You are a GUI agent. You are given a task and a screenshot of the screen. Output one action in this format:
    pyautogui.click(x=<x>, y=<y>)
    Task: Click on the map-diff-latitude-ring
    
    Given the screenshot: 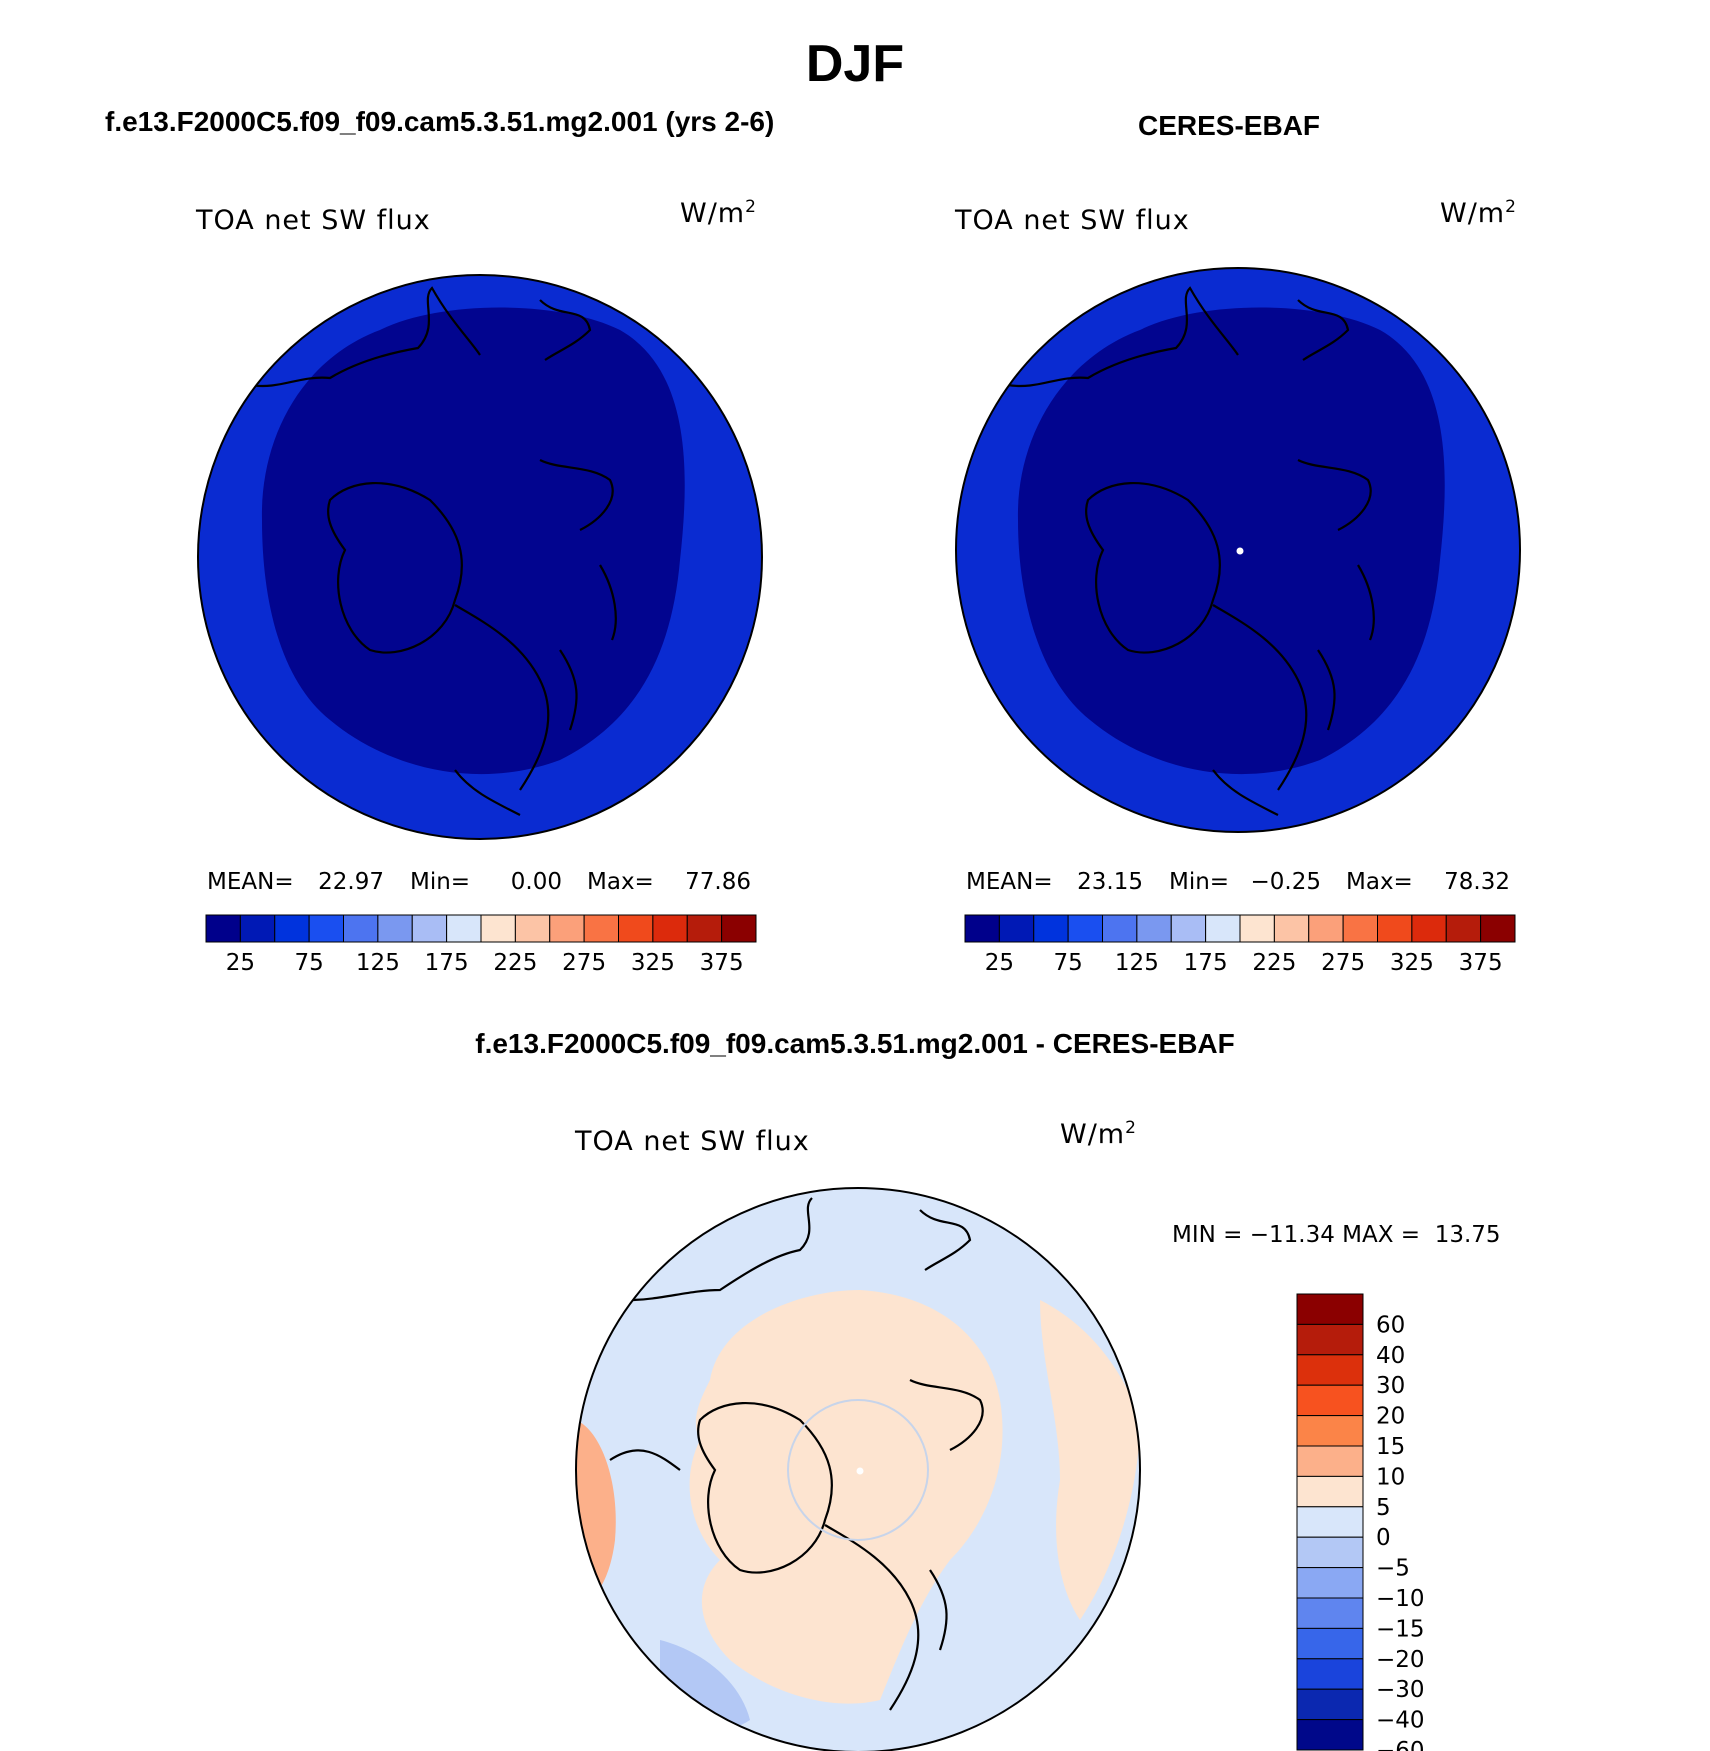 What is the action you would take?
    pyautogui.click(x=858, y=1470)
    